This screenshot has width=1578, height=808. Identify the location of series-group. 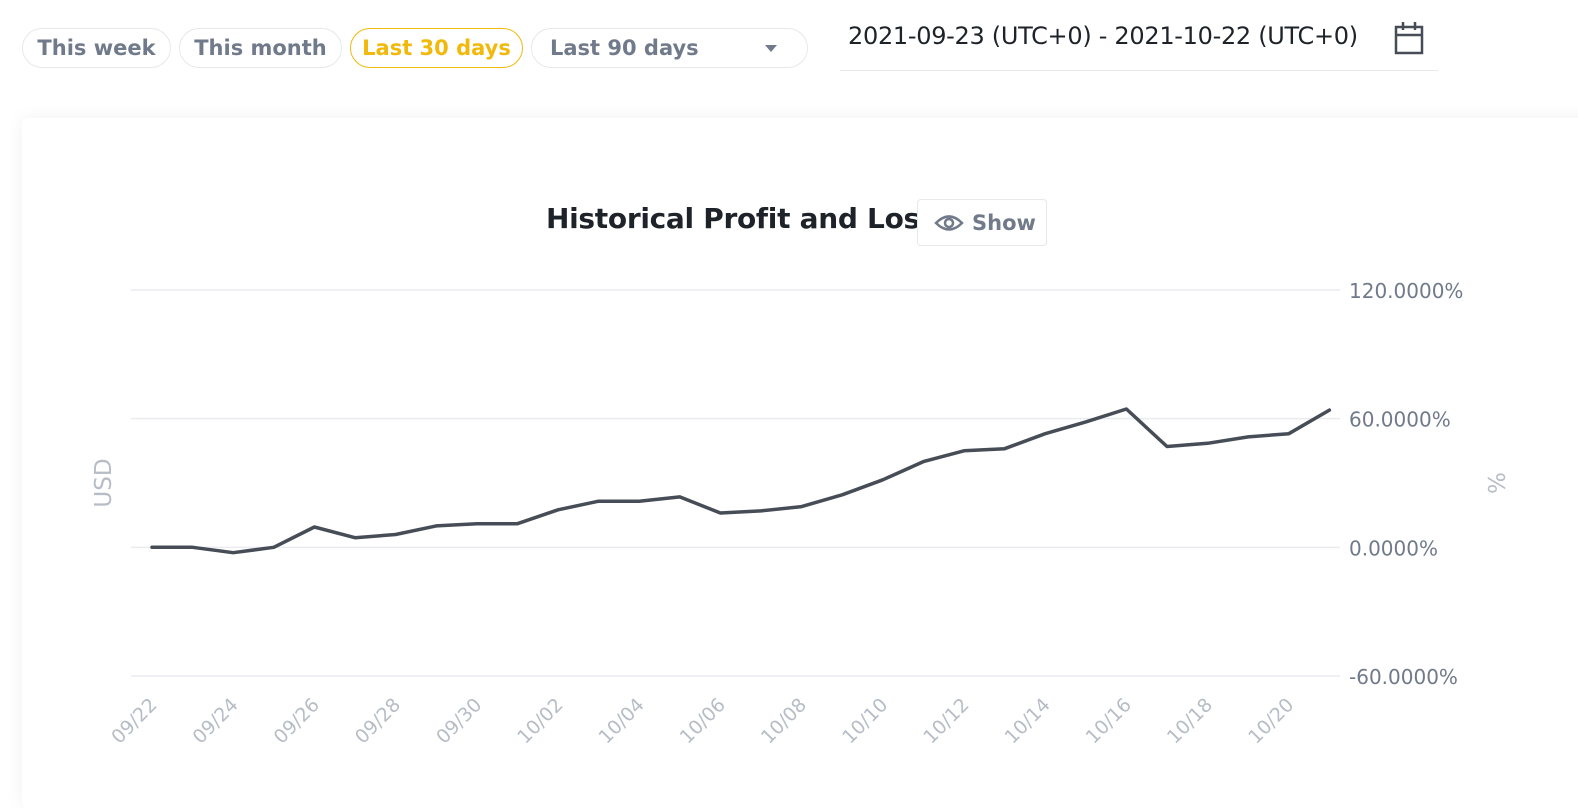
(741, 481).